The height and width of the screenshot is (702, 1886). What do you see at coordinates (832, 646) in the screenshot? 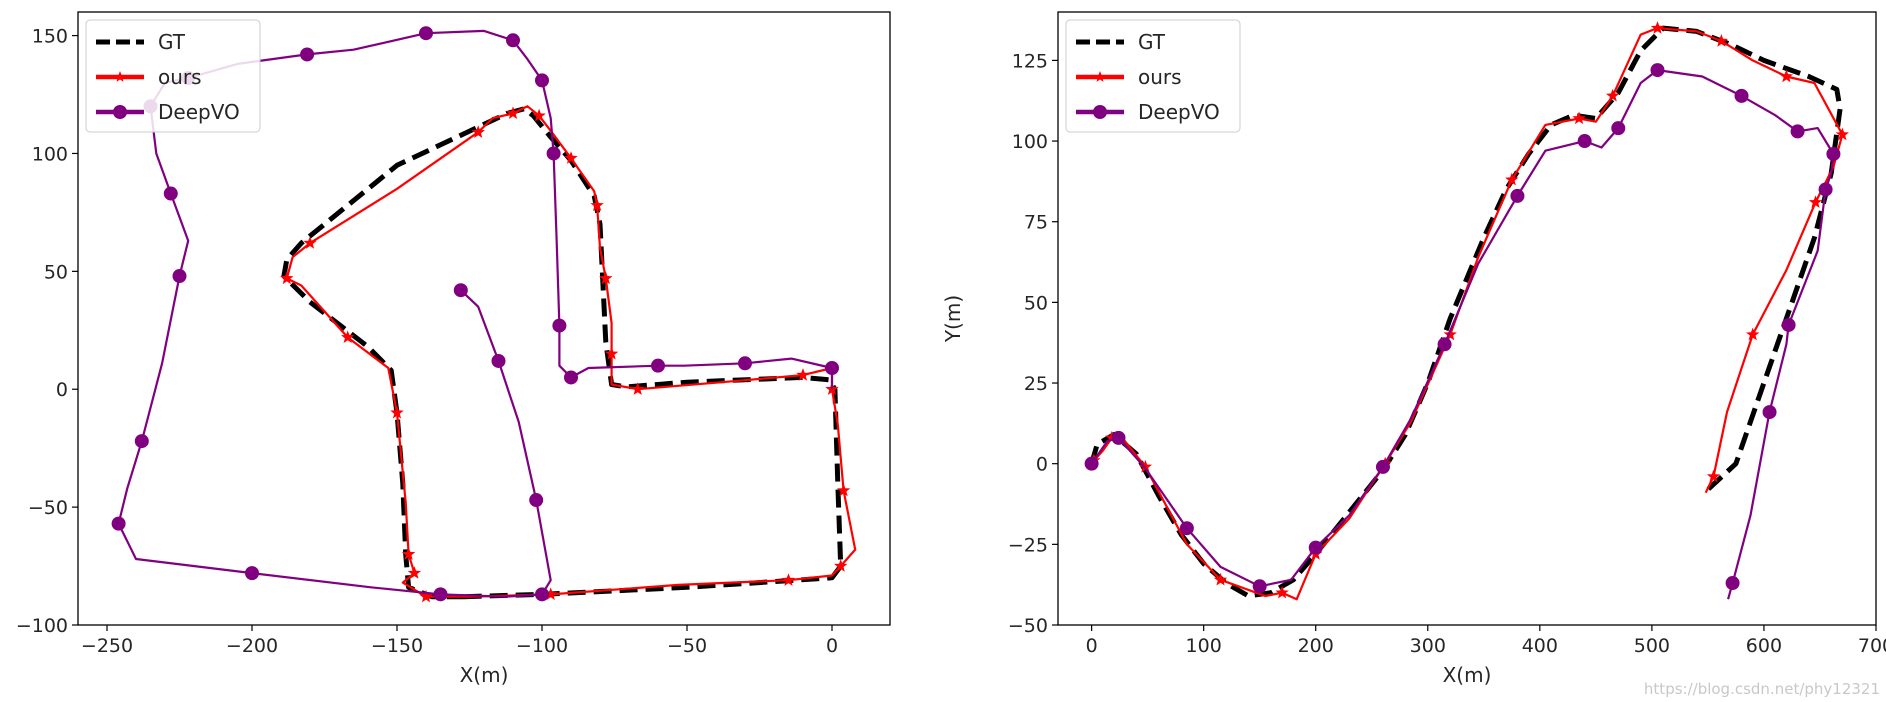
I see `x-tick-label: 0` at bounding box center [832, 646].